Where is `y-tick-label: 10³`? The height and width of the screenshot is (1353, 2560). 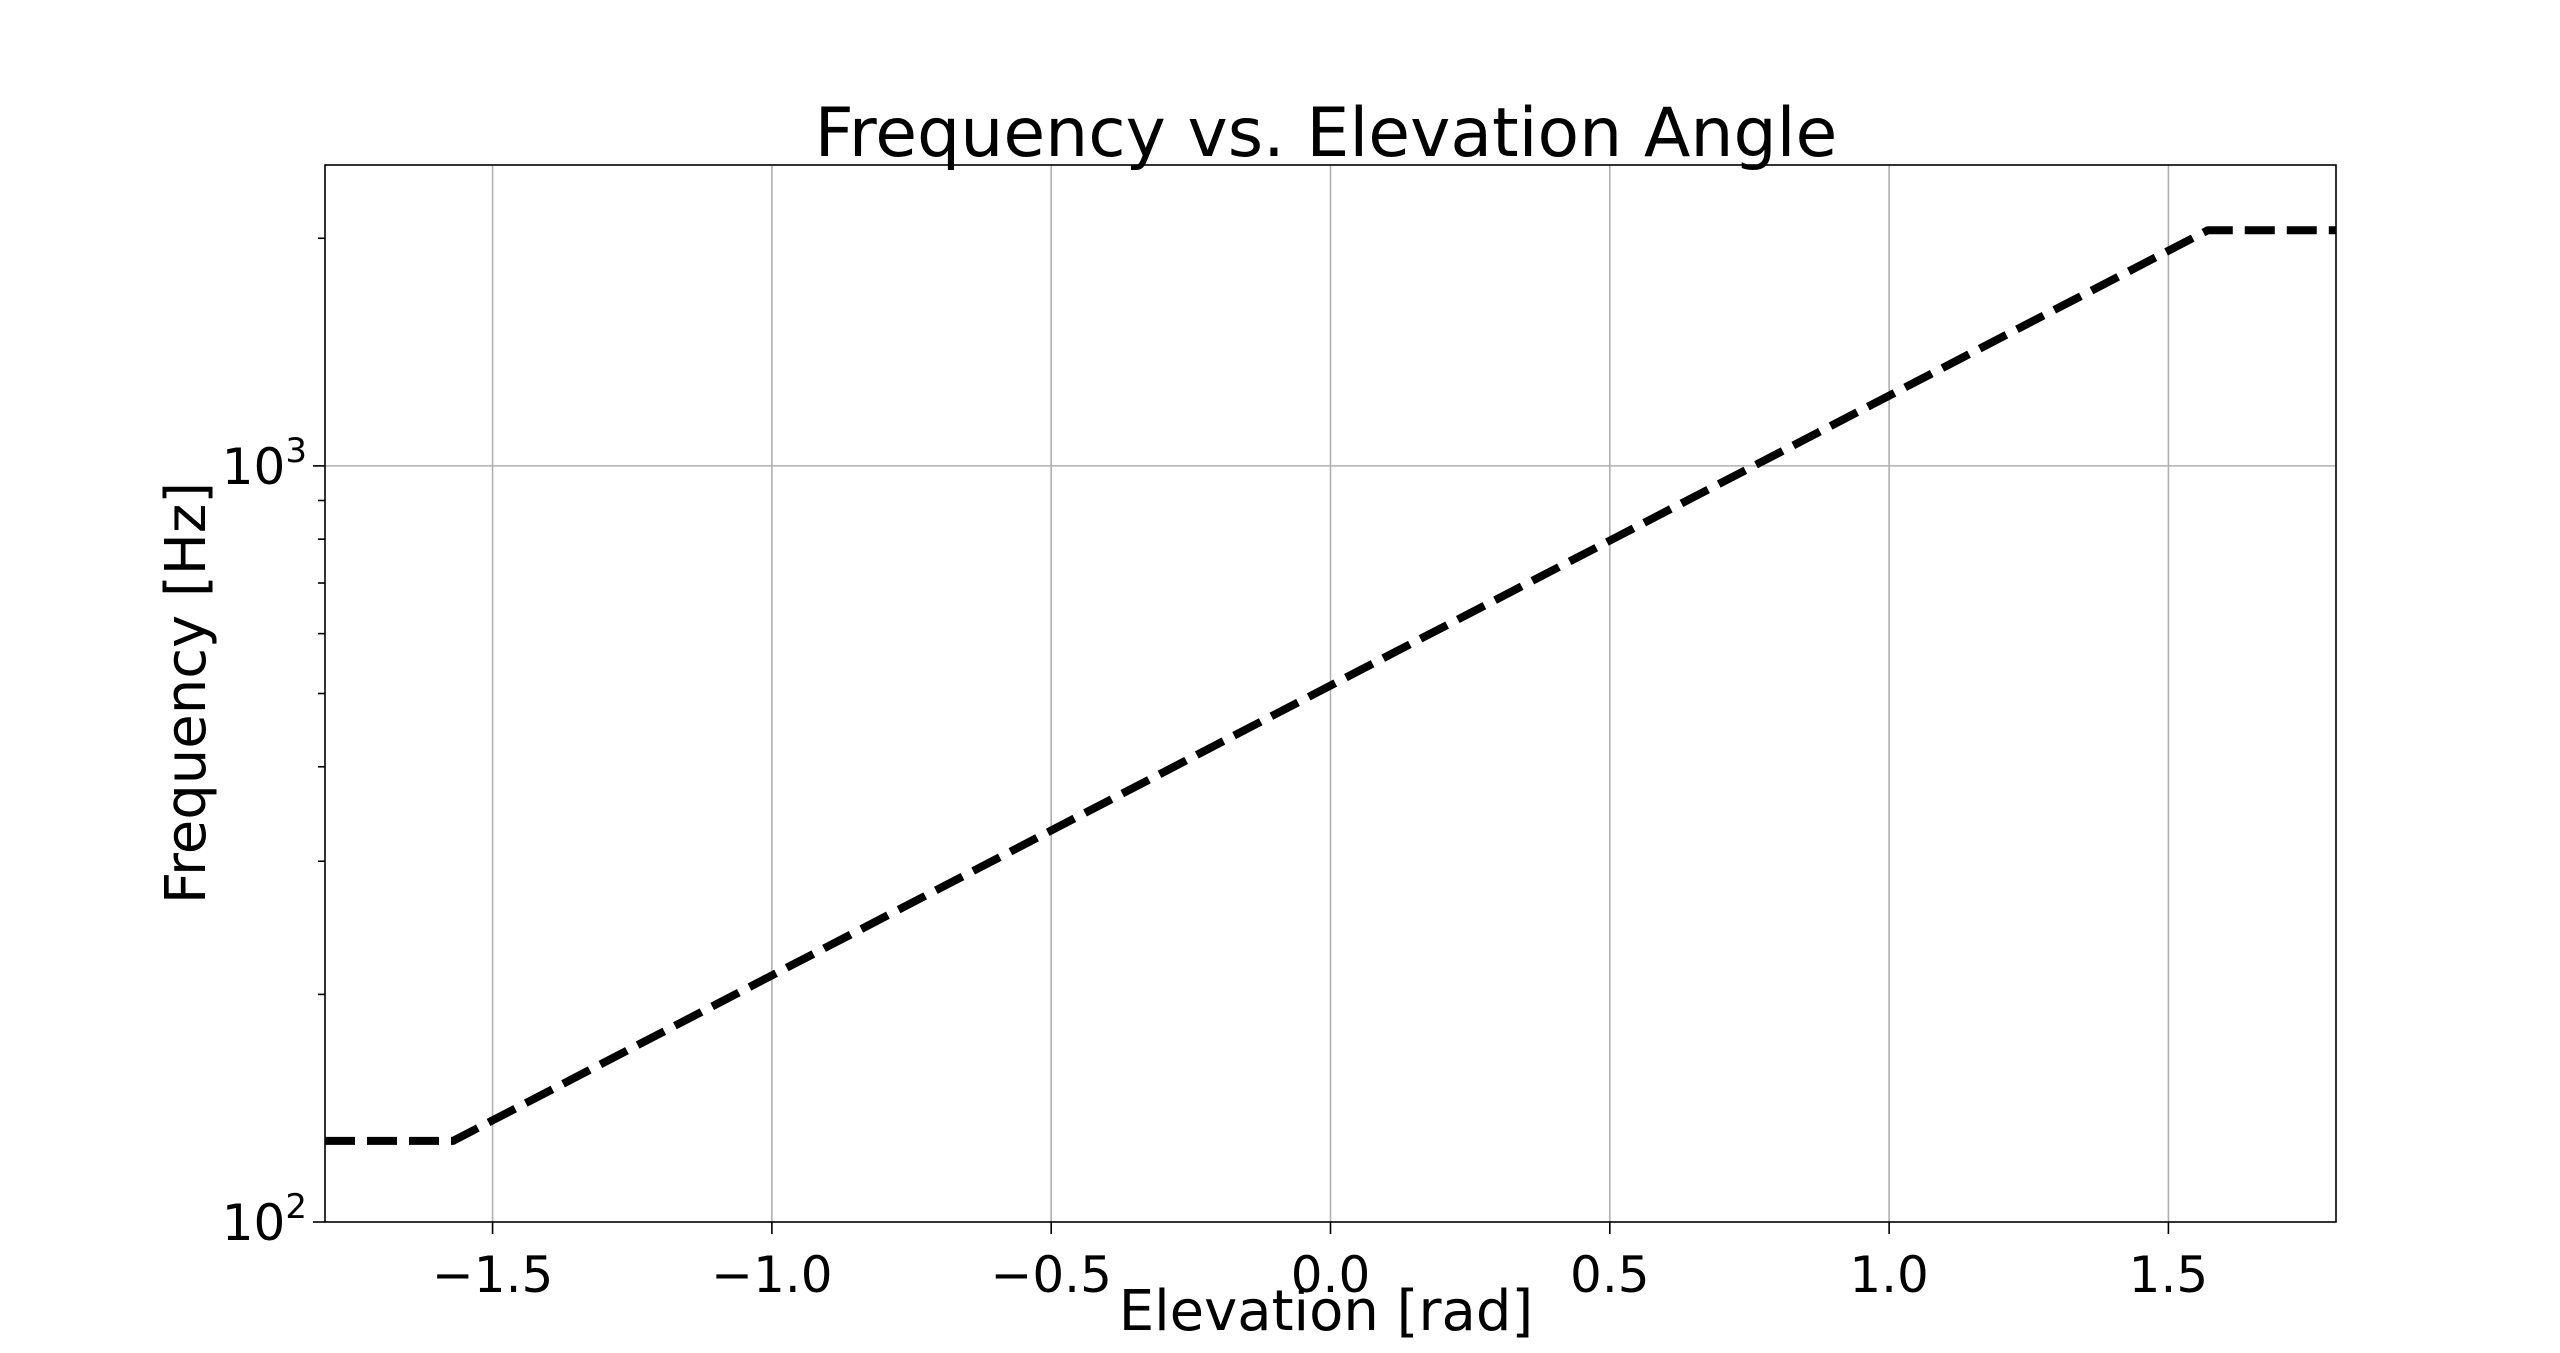
y-tick-label: 10³ is located at coordinates (264, 463).